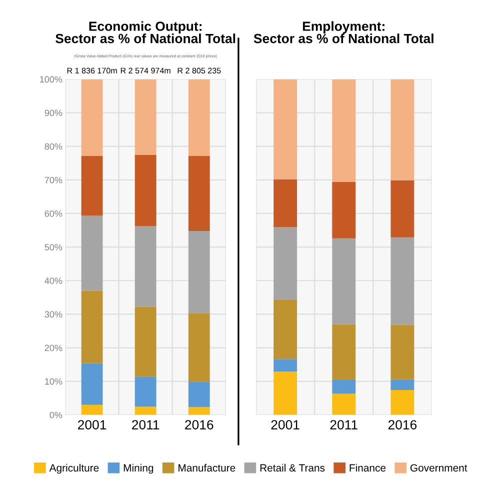 The width and height of the screenshot is (502, 483). I want to click on legend-label: Mining, so click(139, 469).